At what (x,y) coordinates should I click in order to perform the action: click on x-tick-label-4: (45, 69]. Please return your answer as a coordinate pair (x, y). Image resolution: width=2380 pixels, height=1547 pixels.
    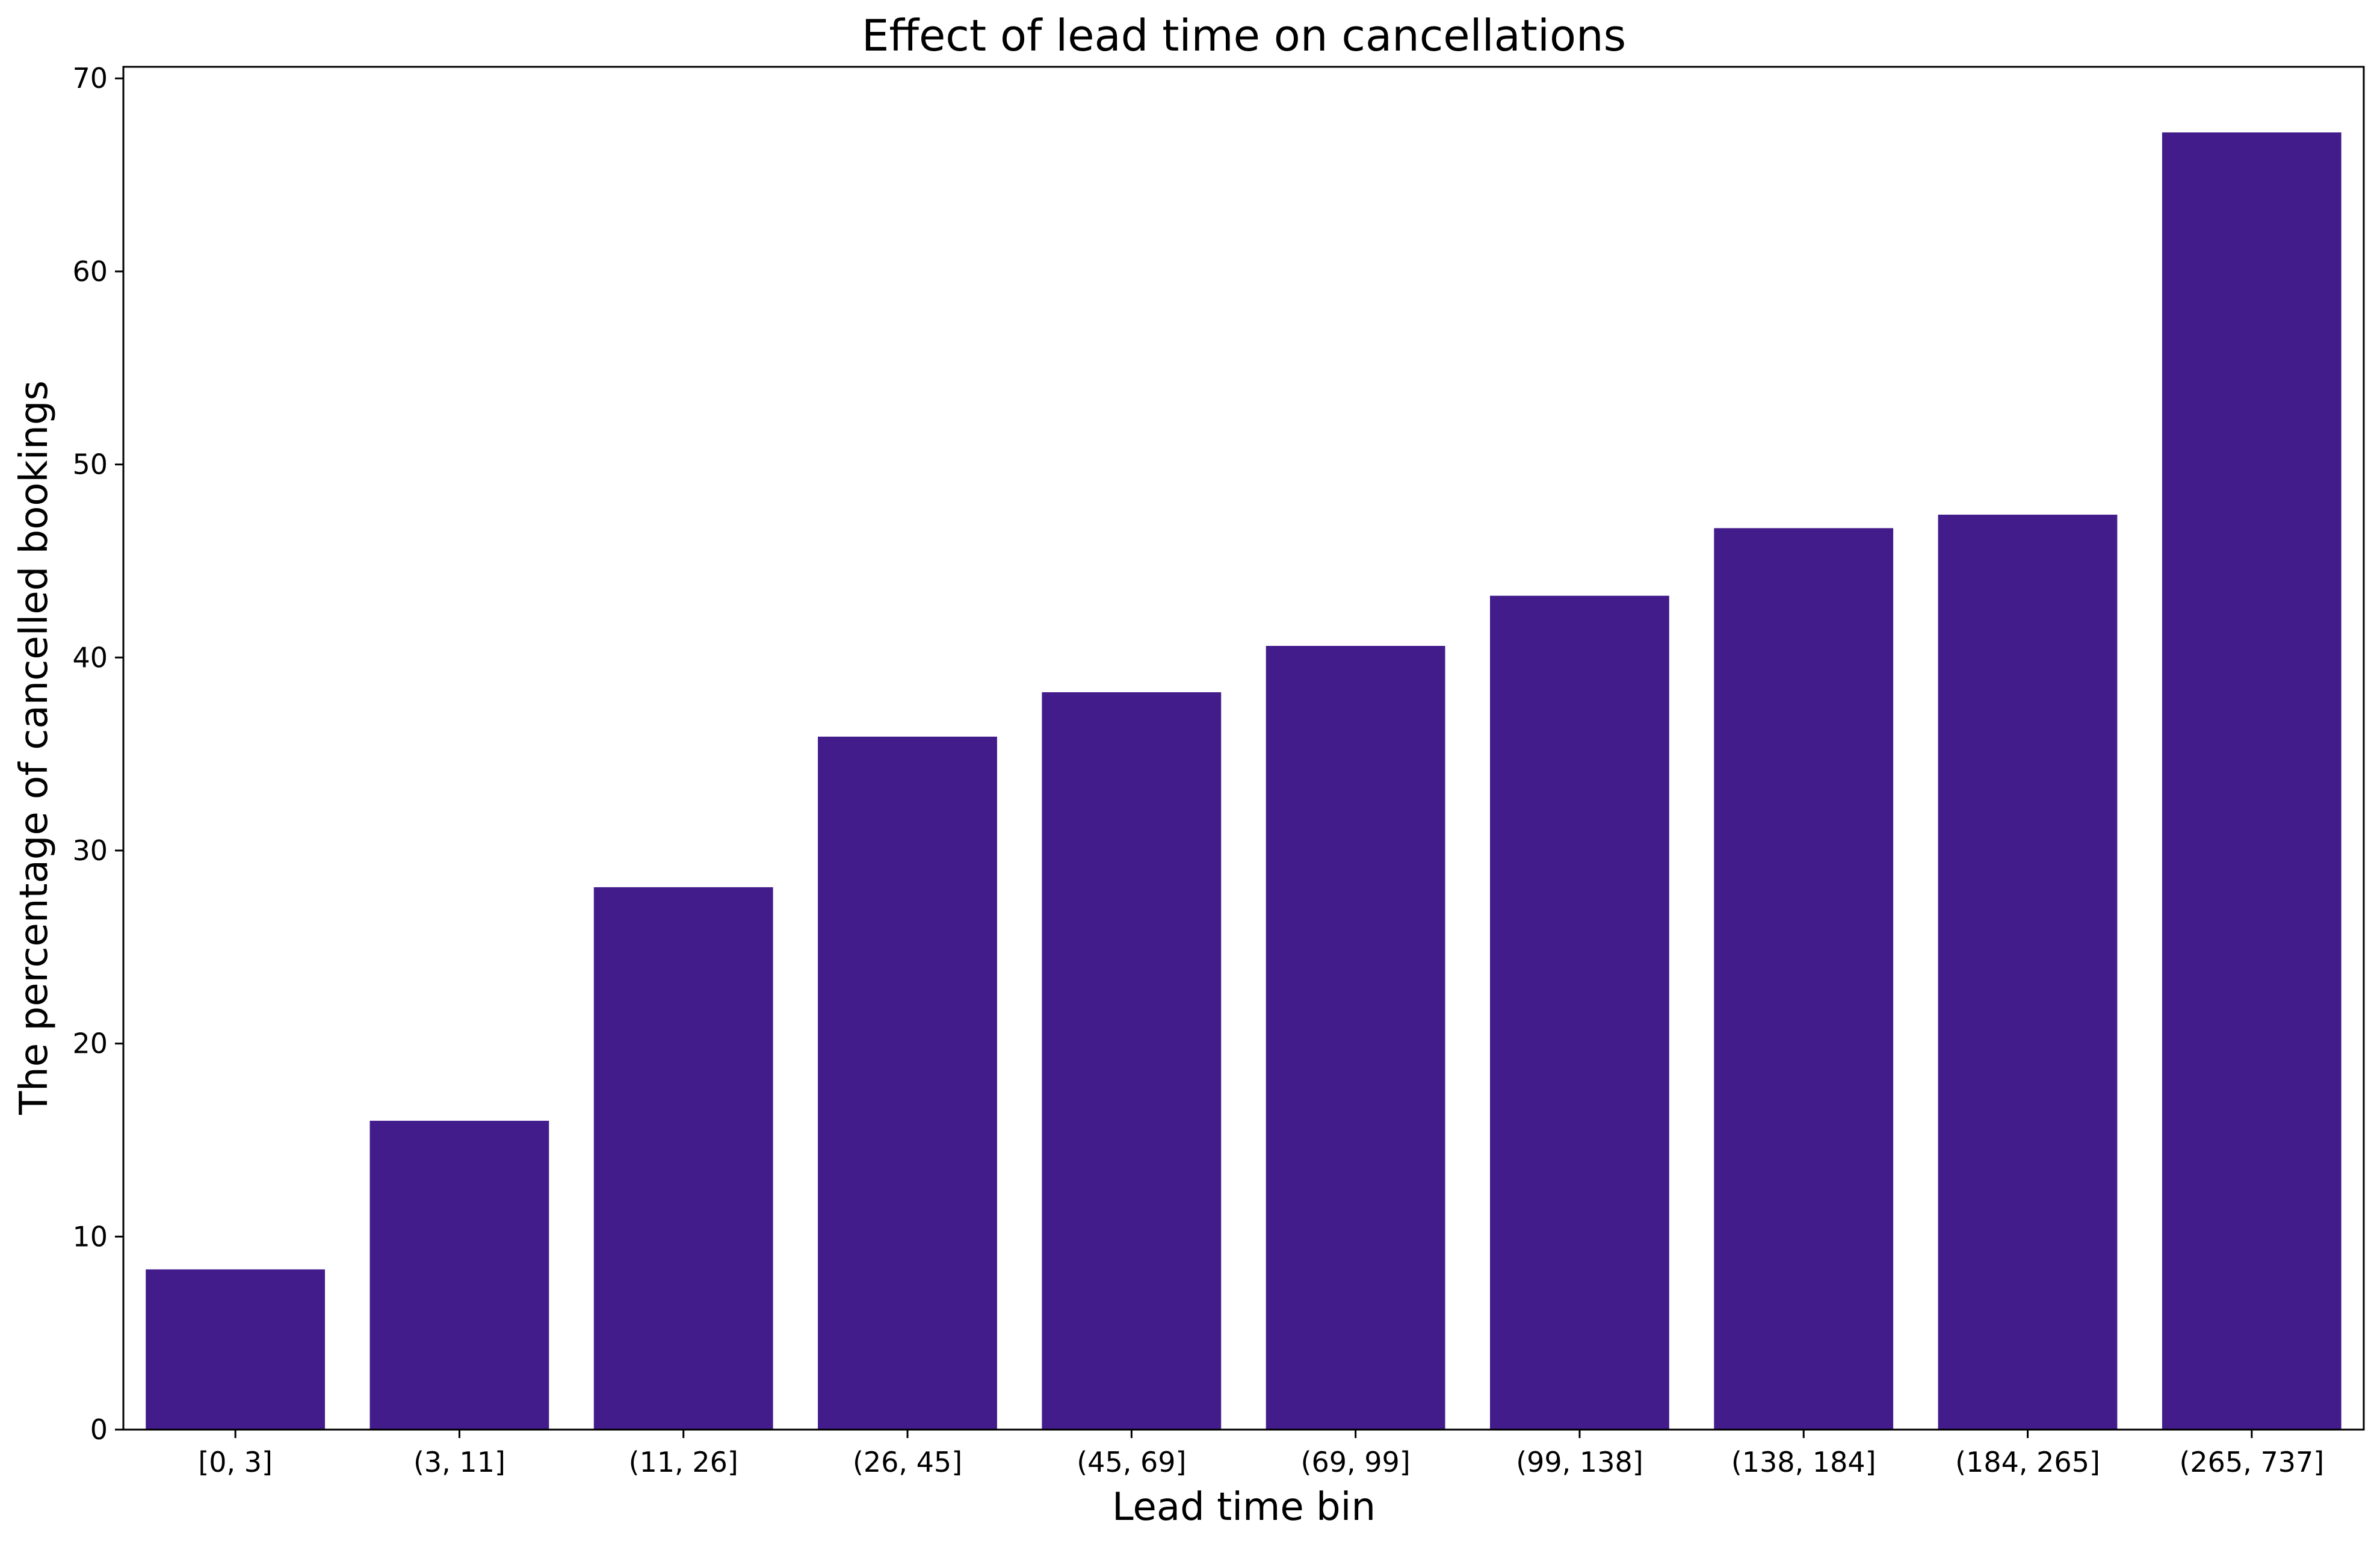
    Looking at the image, I should click on (1132, 1462).